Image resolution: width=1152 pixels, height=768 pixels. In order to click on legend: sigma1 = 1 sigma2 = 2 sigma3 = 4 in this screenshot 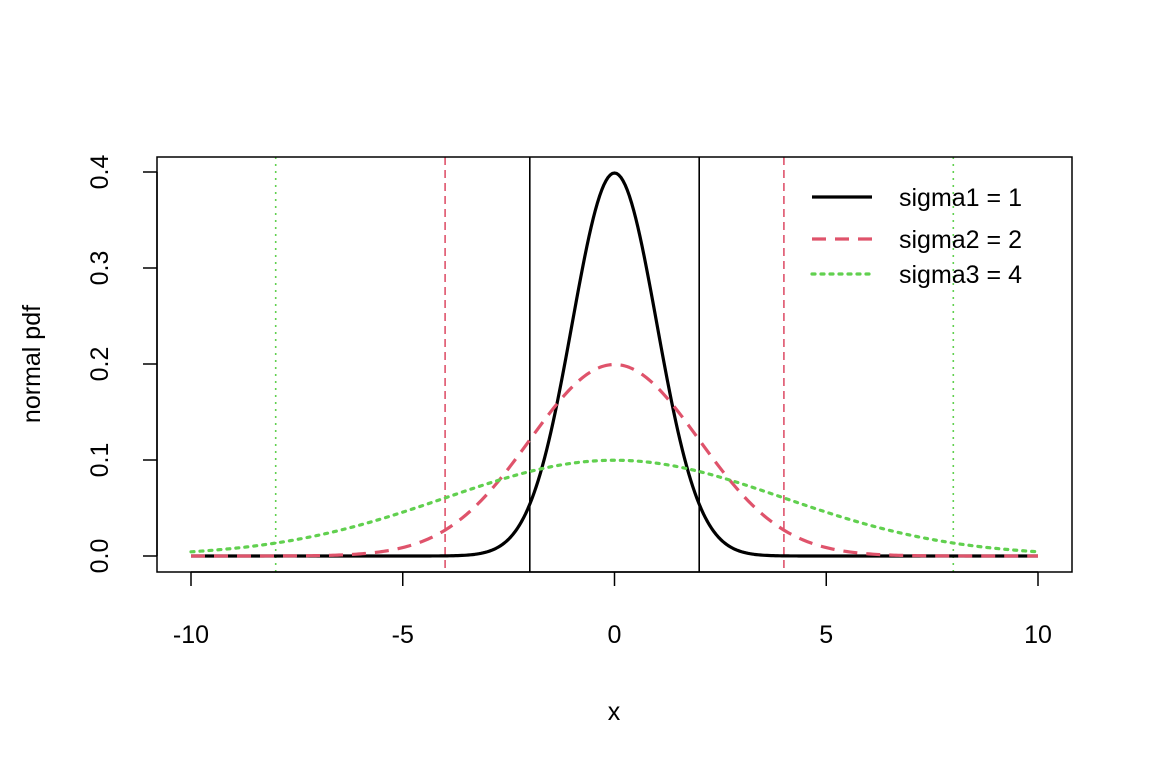, I will do `click(916, 236)`.